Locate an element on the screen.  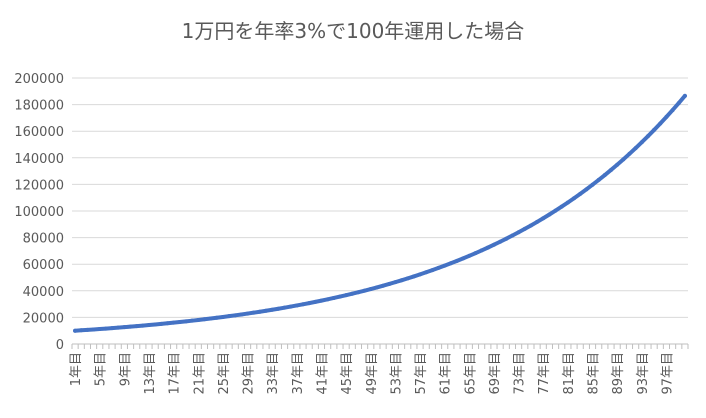
x-tick-label: 85年目 is located at coordinates (594, 373).